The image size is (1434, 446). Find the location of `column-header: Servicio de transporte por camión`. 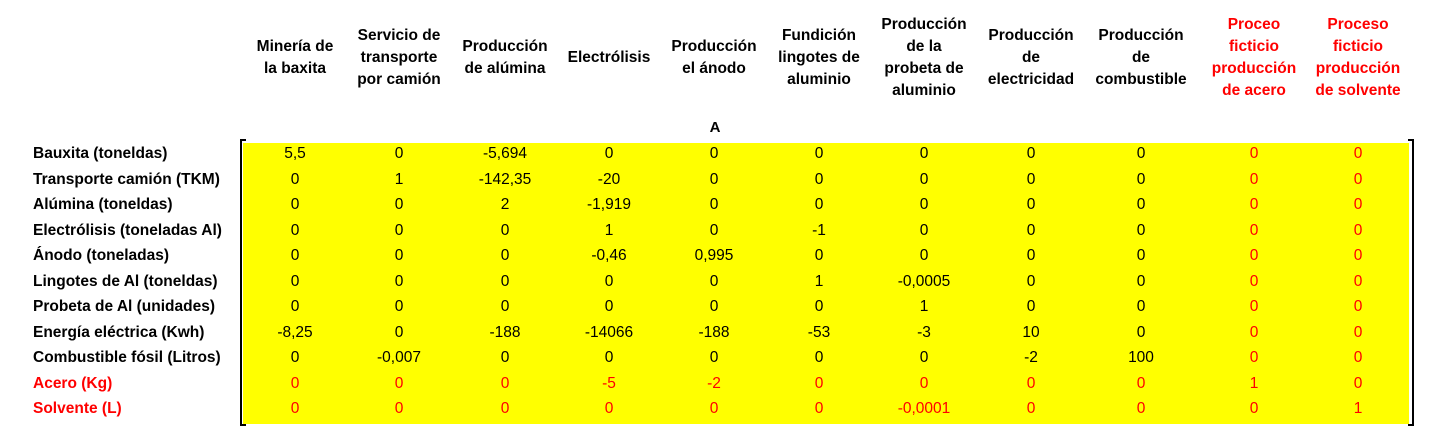

column-header: Servicio de transporte por camión is located at coordinates (399, 58).